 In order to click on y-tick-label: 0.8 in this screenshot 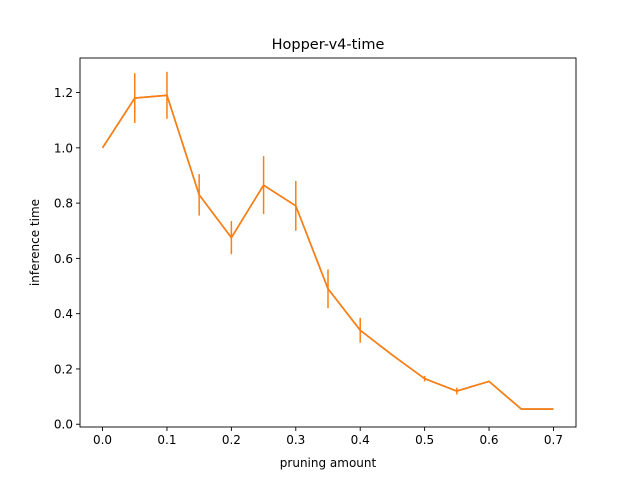, I will do `click(63, 204)`.